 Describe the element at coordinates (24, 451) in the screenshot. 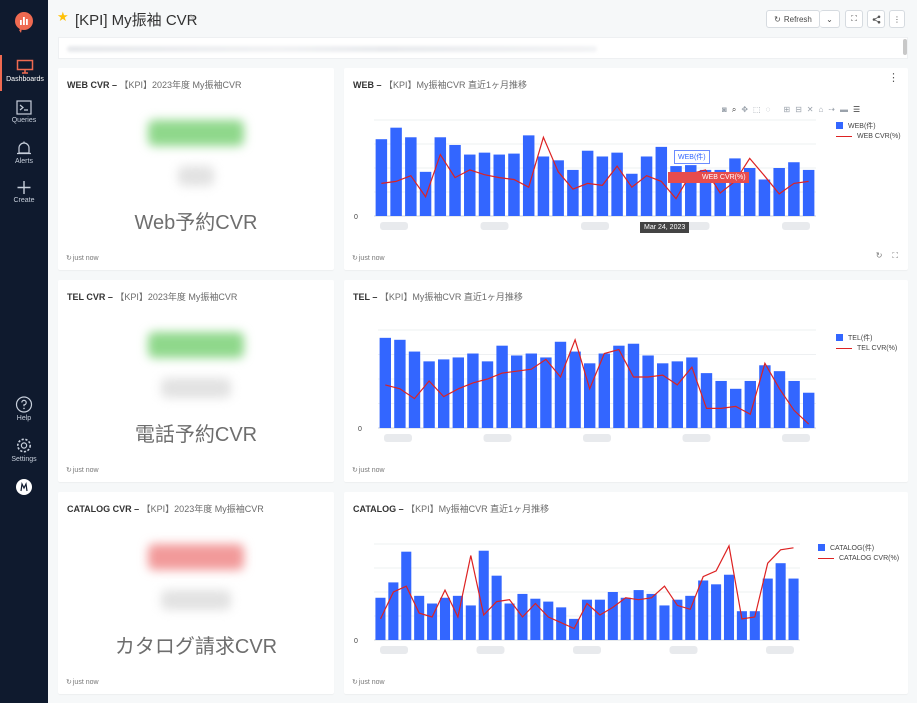

I see `nav-settings: Settings` at that location.